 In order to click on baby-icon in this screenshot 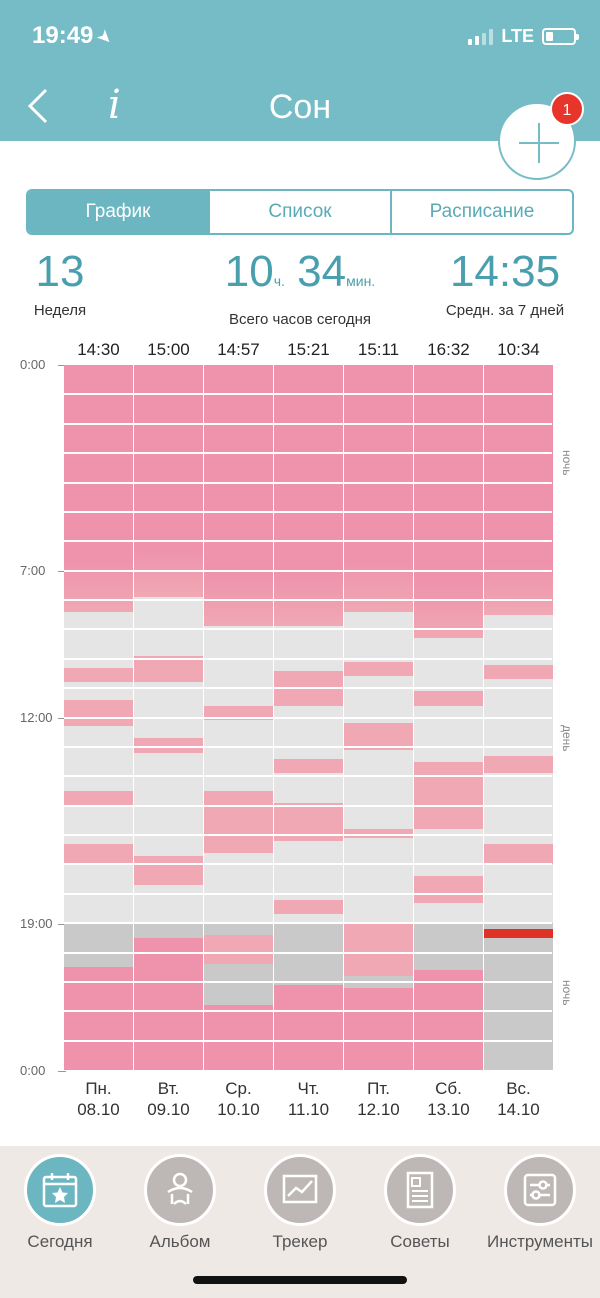, I will do `click(180, 1190)`.